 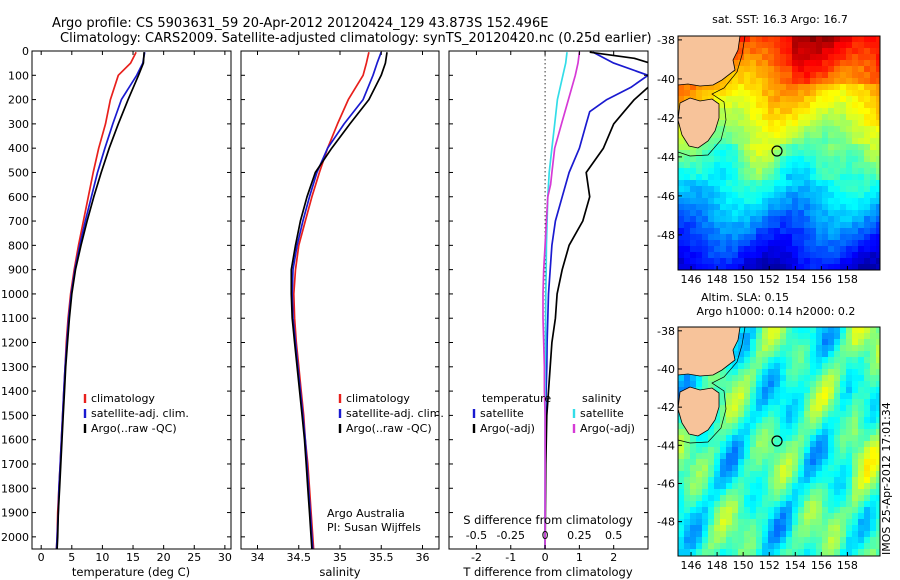 I want to click on s-tick-label: -0.5, so click(x=476, y=535).